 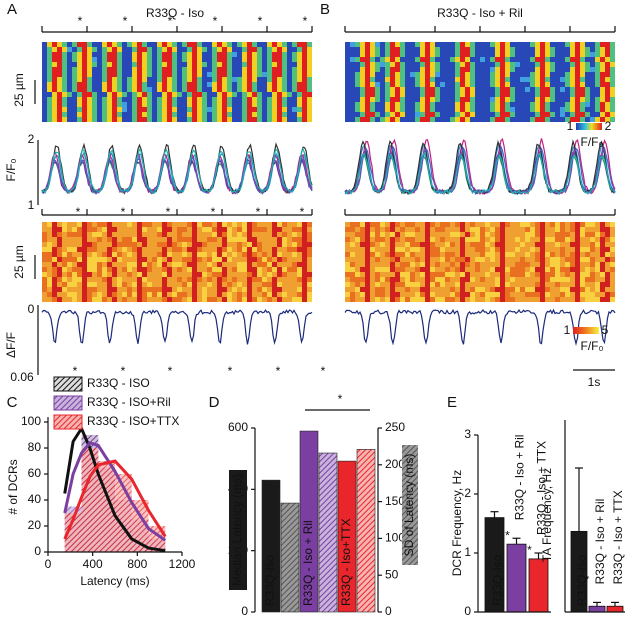 I want to click on trace, so click(x=177, y=327).